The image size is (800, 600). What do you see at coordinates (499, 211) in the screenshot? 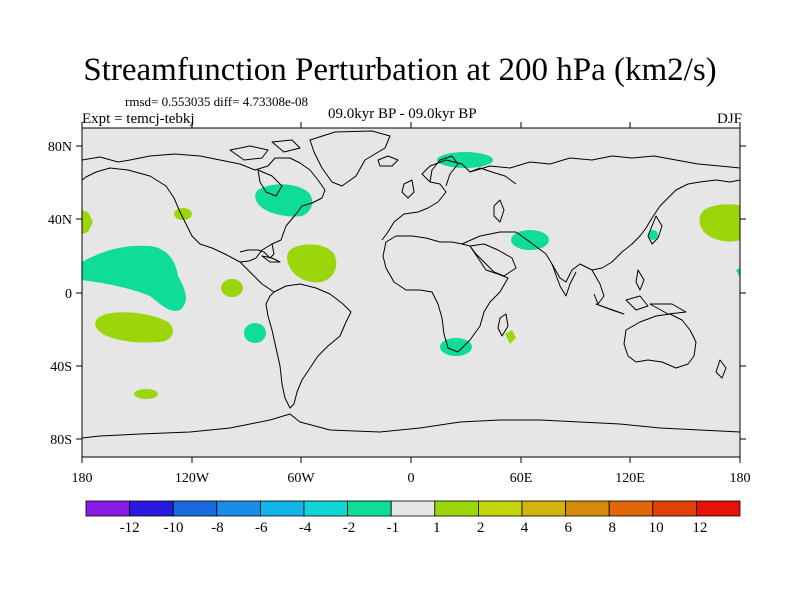
I see `coast-caspian` at bounding box center [499, 211].